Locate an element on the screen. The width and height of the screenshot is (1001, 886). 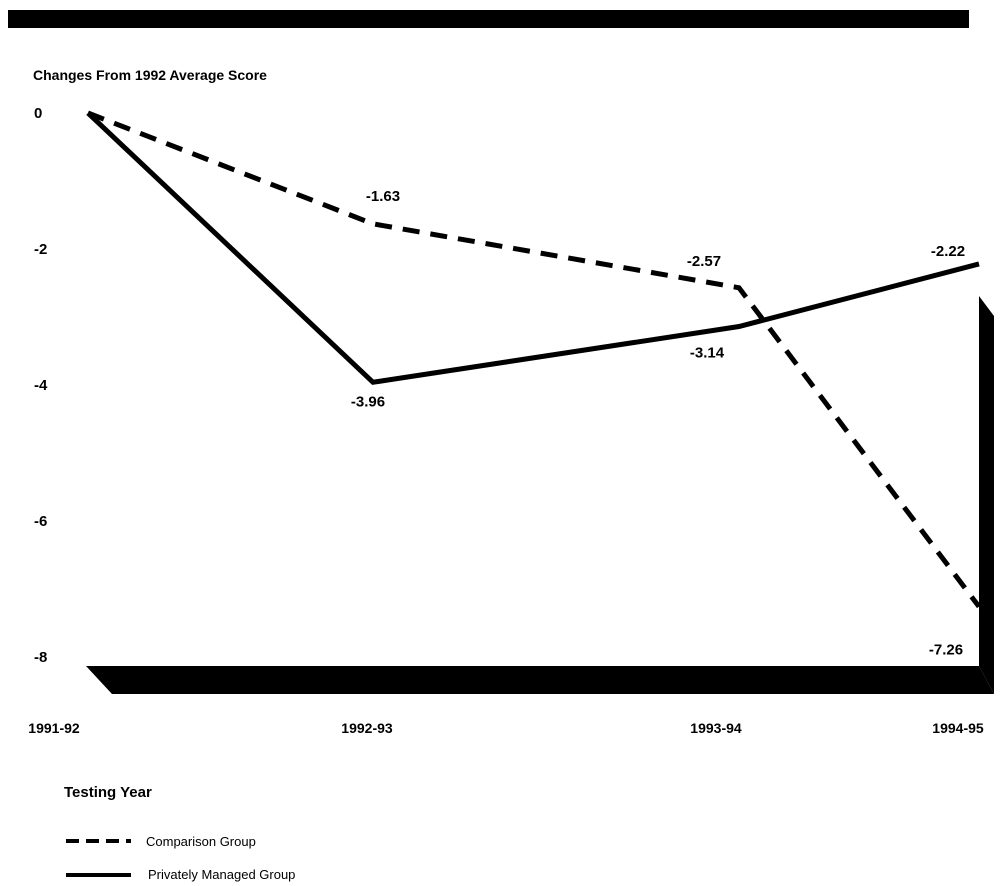
x-tick-label: 1992-93 is located at coordinates (367, 728).